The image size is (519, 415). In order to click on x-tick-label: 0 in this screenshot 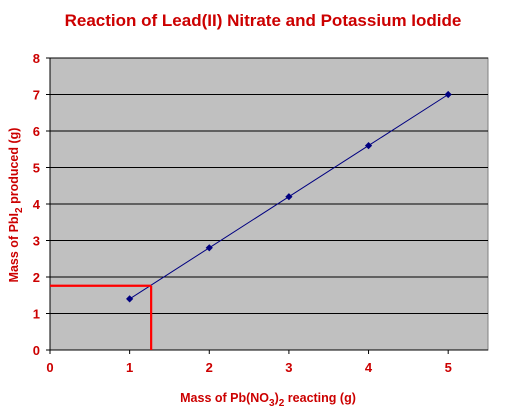, I will do `click(49, 367)`.